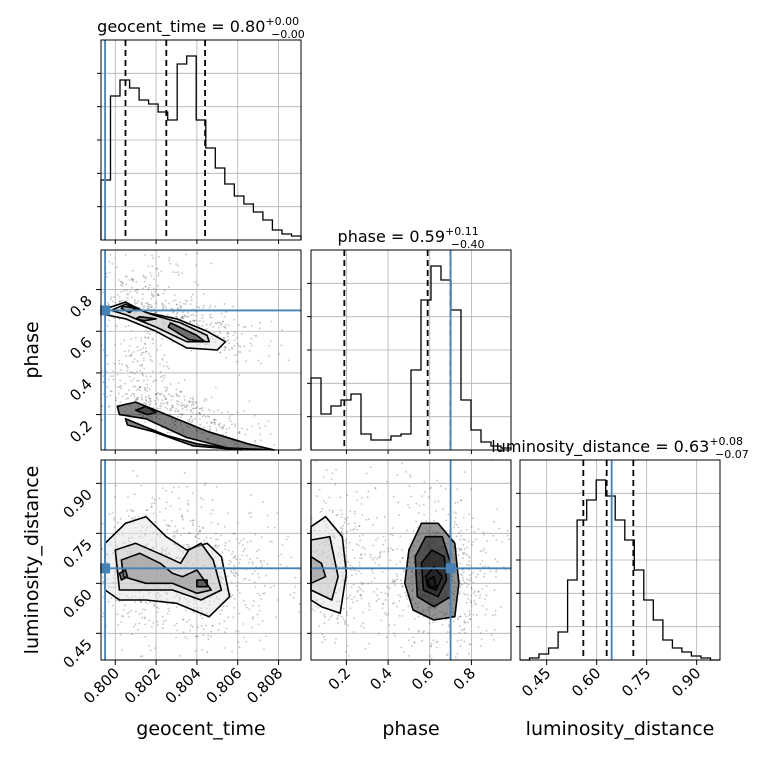 This screenshot has width=760, height=760. I want to click on panel-frame, so click(620, 560).